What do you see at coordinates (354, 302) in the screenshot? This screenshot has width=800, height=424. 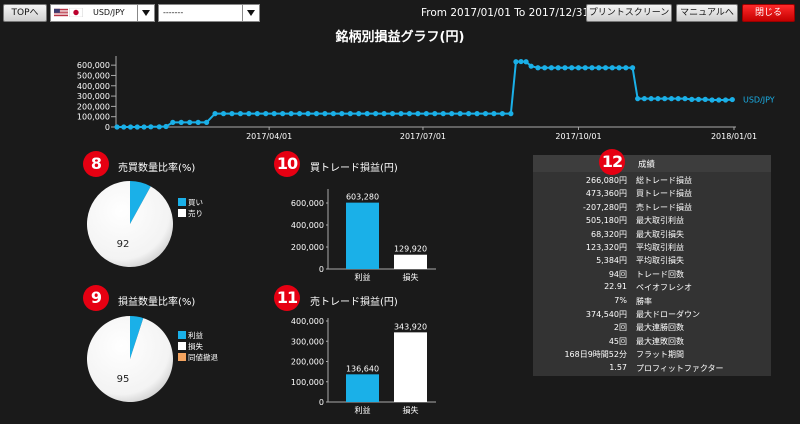 I see `sell-trade-pl-title: 売トレード損益(円)` at bounding box center [354, 302].